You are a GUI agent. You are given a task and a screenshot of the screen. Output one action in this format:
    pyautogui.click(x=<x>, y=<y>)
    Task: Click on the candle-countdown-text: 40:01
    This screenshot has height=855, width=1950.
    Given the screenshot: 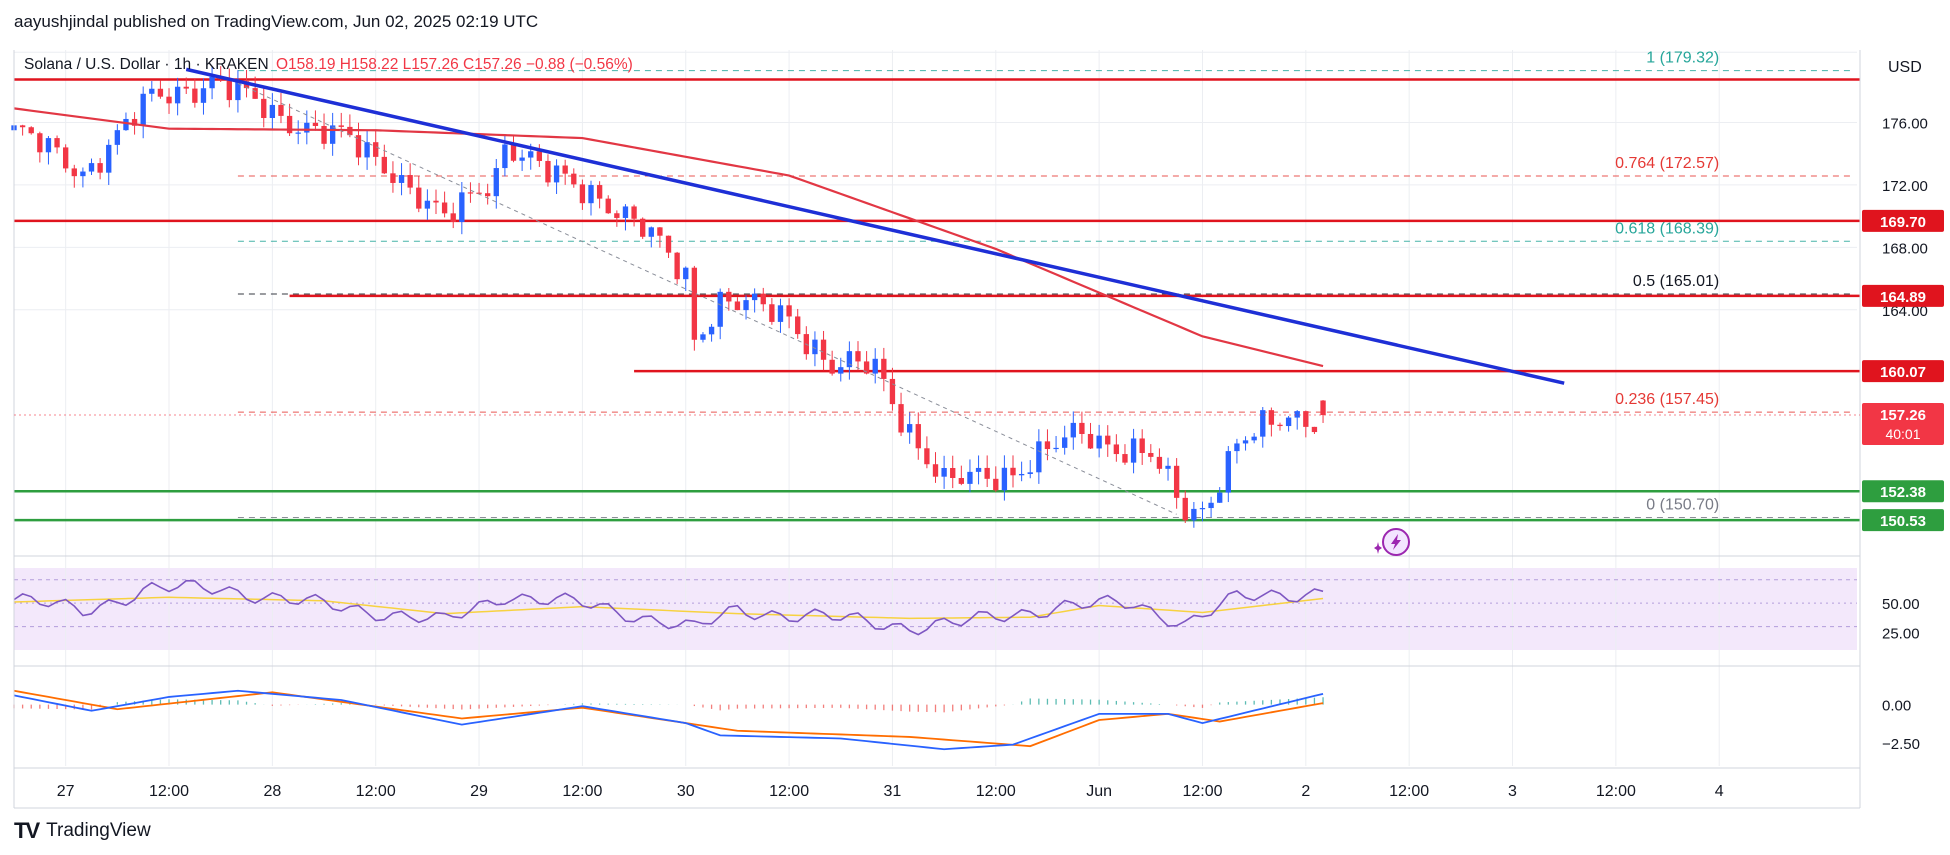 What is the action you would take?
    pyautogui.click(x=1902, y=434)
    